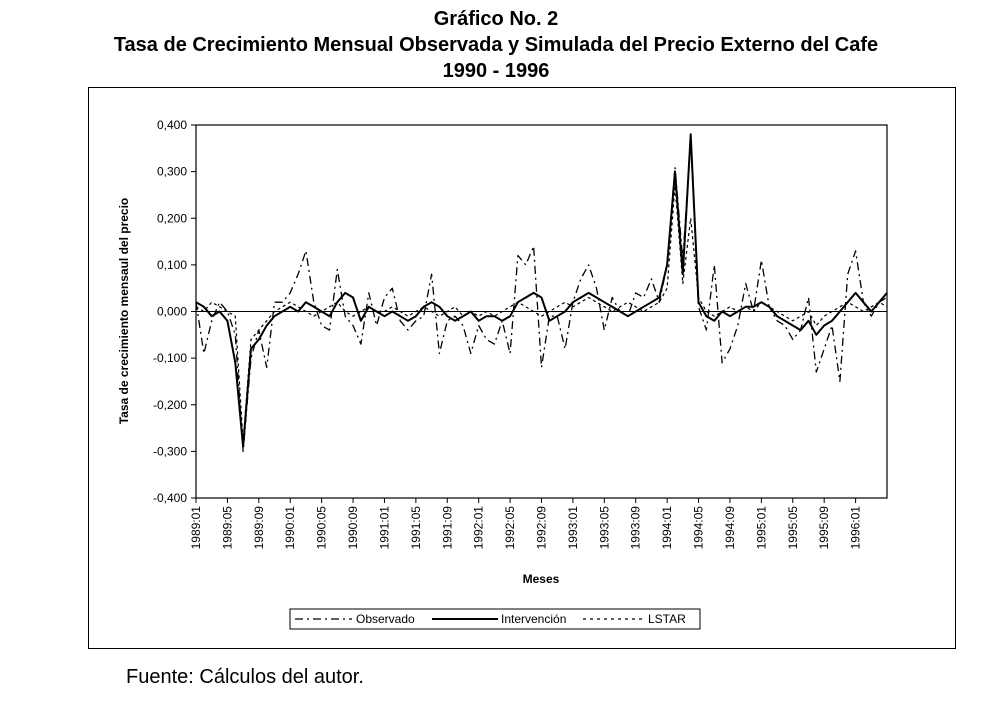  What do you see at coordinates (495, 619) in the screenshot?
I see `legend: Observado Intervención LSTAR` at bounding box center [495, 619].